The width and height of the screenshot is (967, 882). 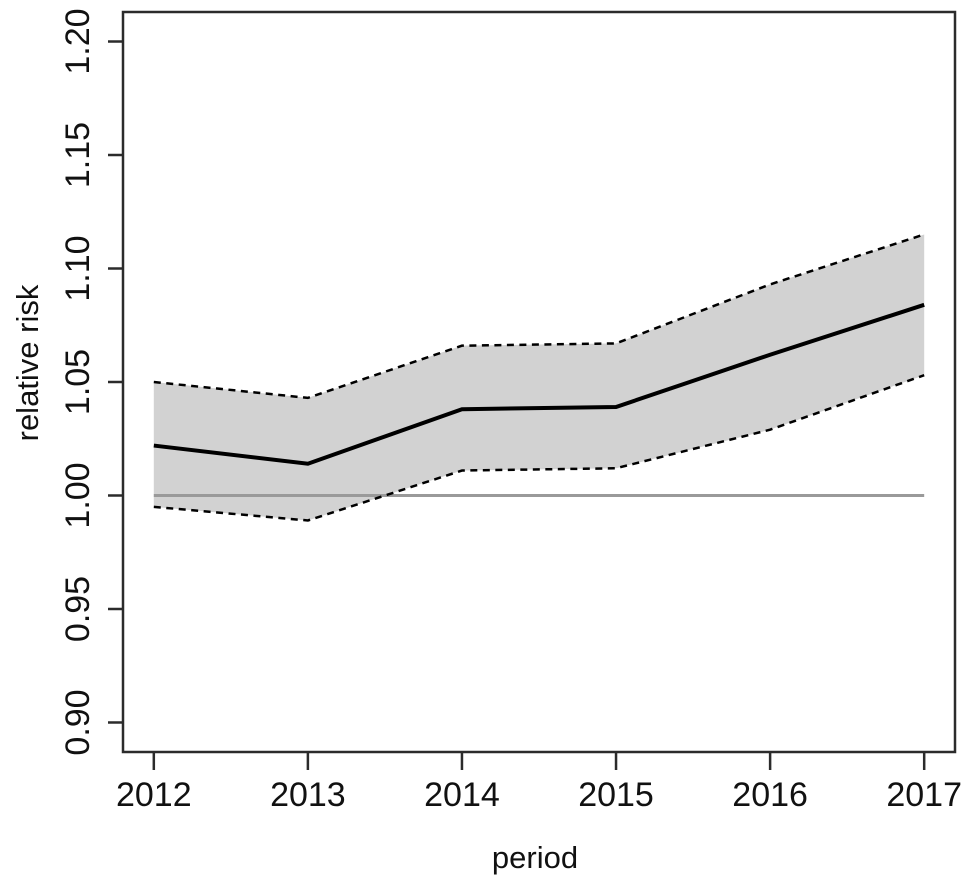 What do you see at coordinates (535, 857) in the screenshot?
I see `x-axis-title: period` at bounding box center [535, 857].